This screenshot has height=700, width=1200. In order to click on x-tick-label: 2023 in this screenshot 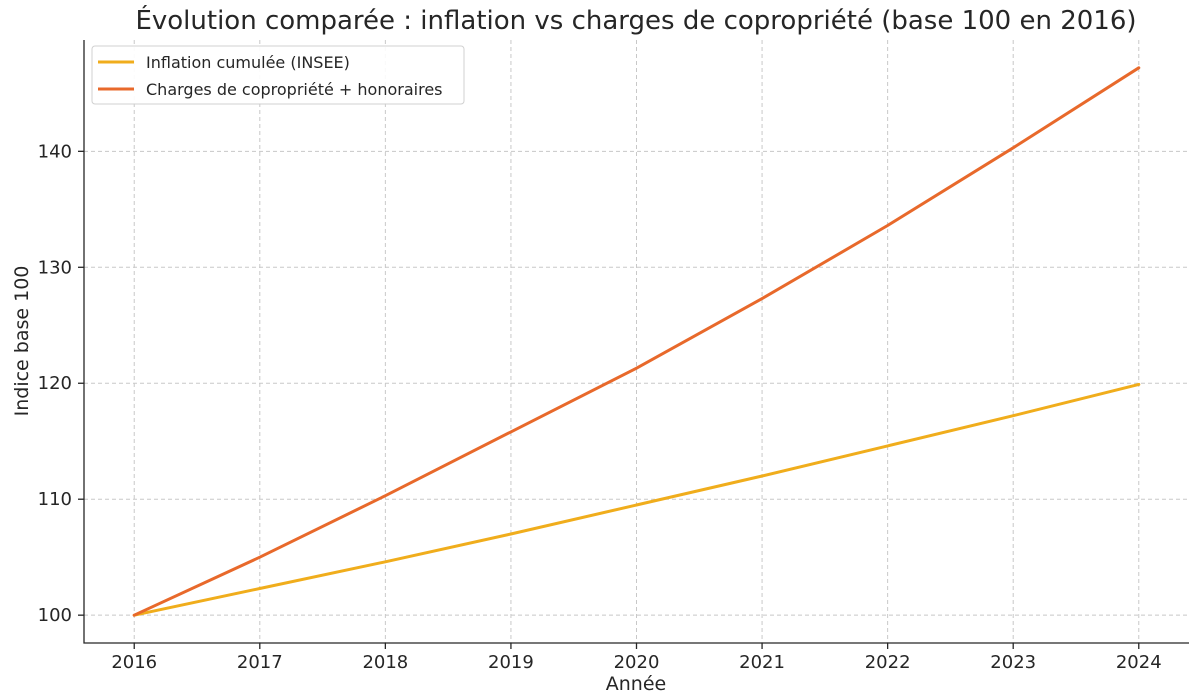, I will do `click(1013, 662)`.